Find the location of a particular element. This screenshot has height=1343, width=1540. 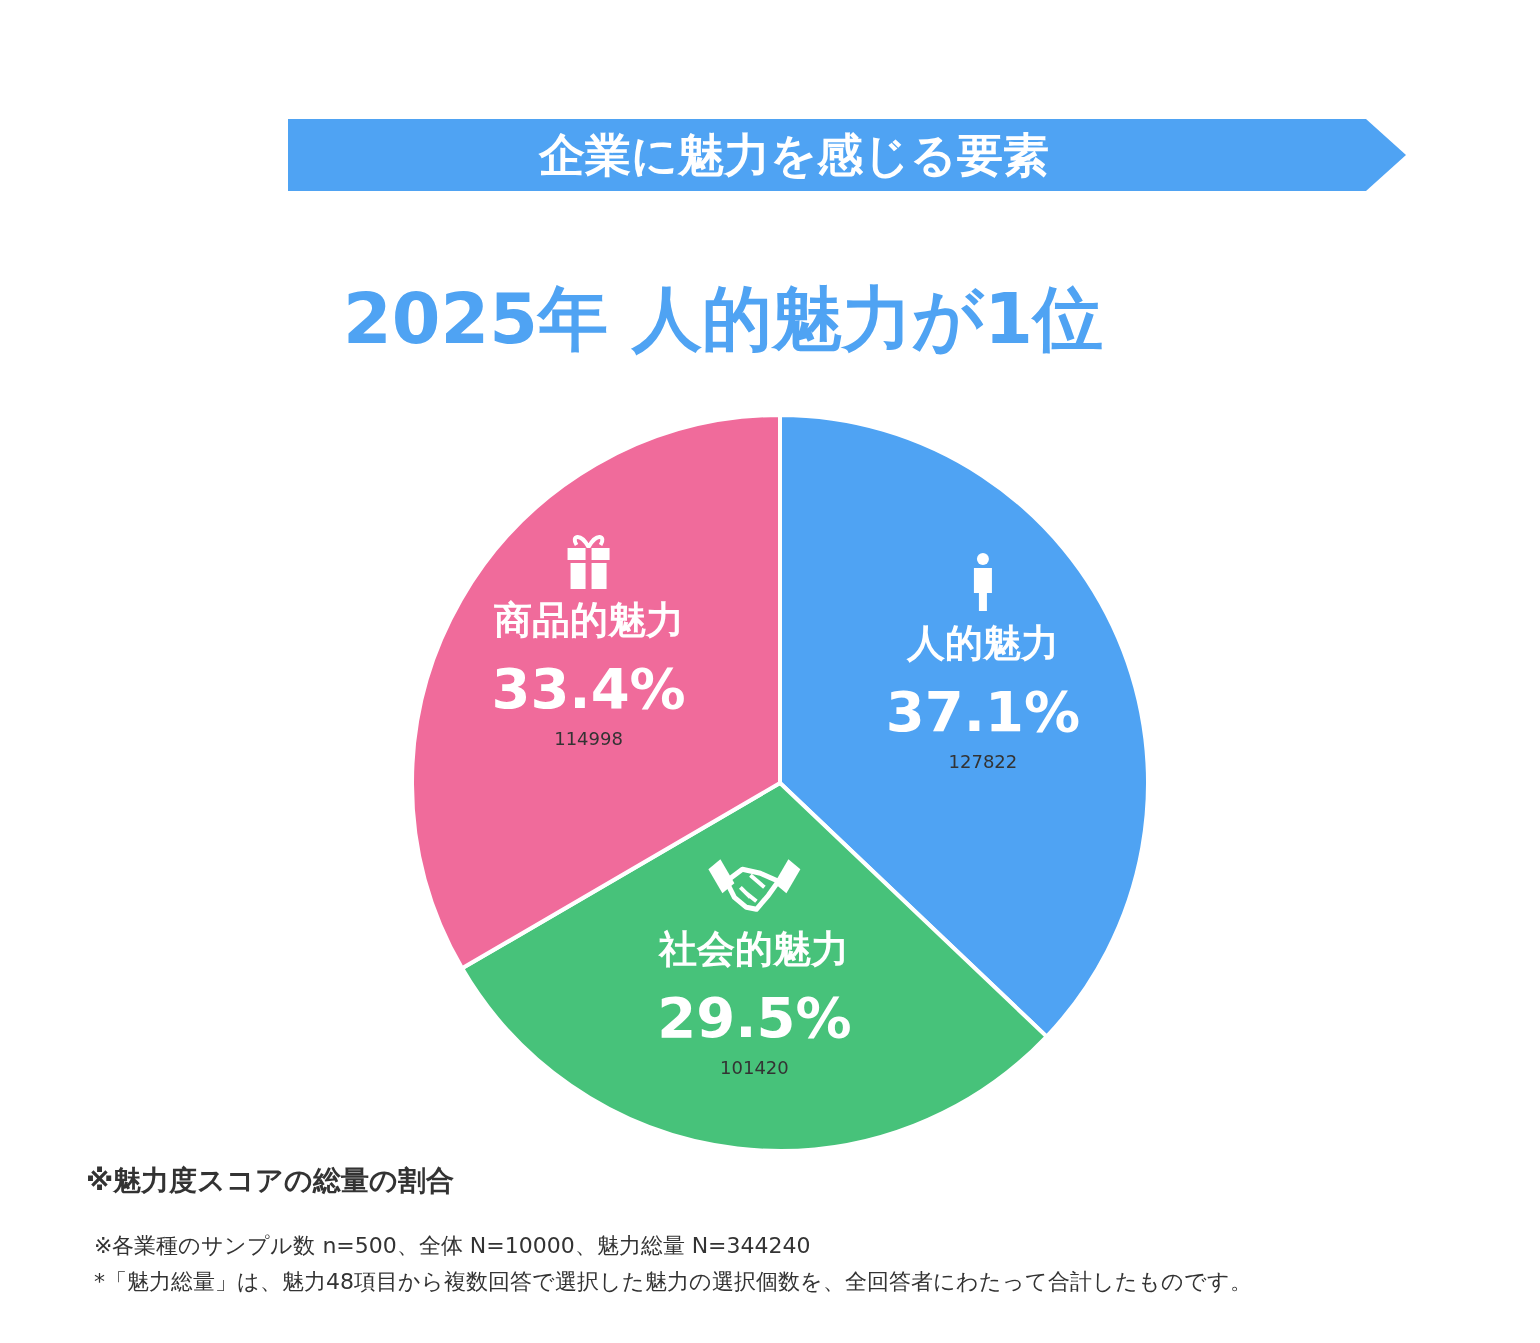

text: *「魅力総量」は、魅力48項目から複数回答で選択した魅力の選択個数を、全回答者にわたって合計したものです。 is located at coordinates (673, 1281).